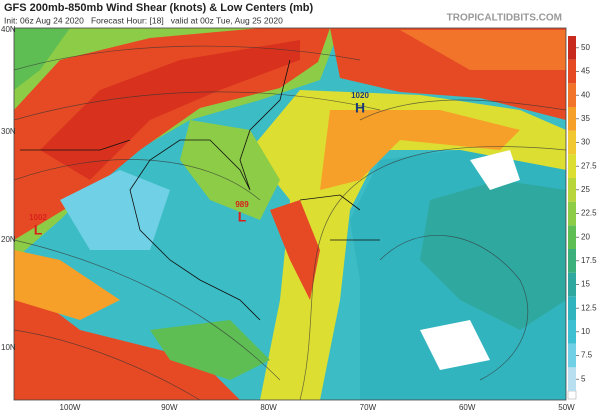 The height and width of the screenshot is (419, 600). Describe the element at coordinates (585, 331) in the screenshot. I see `colorbar-label: 10` at that location.